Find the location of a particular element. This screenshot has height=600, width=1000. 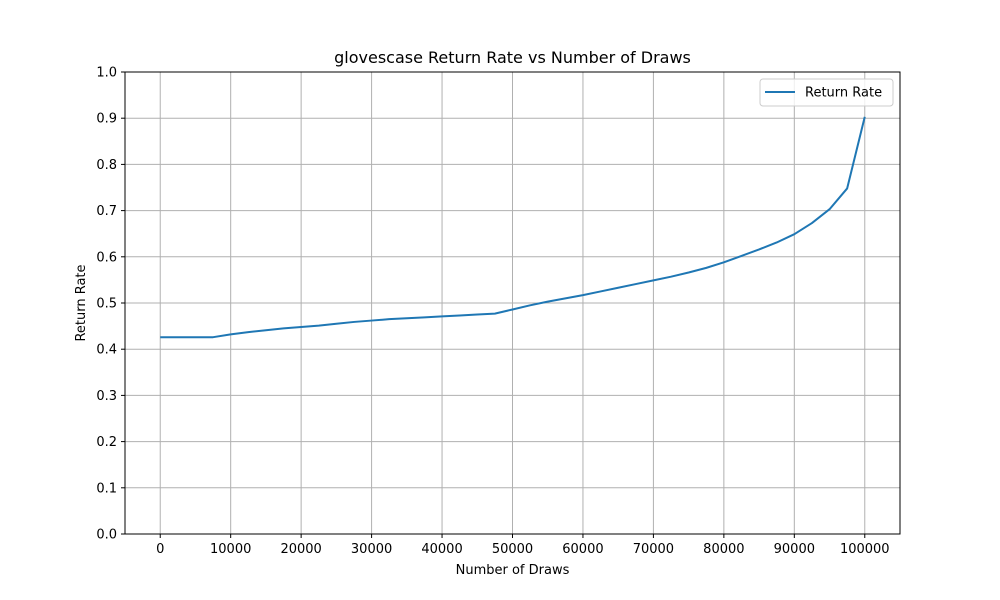

y-tick-label: 0.7 is located at coordinates (106, 211).